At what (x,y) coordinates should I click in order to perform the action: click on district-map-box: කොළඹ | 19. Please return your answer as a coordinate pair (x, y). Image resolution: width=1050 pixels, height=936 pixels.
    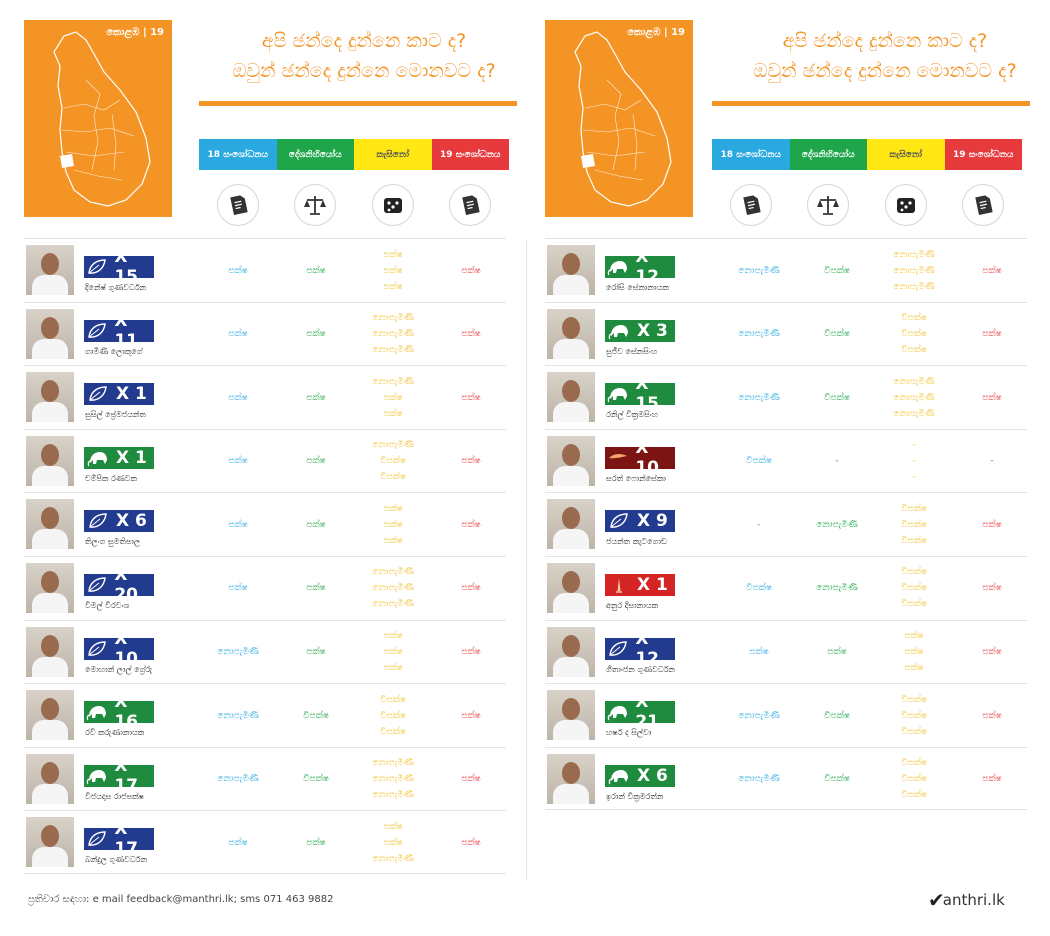
    Looking at the image, I should click on (619, 118).